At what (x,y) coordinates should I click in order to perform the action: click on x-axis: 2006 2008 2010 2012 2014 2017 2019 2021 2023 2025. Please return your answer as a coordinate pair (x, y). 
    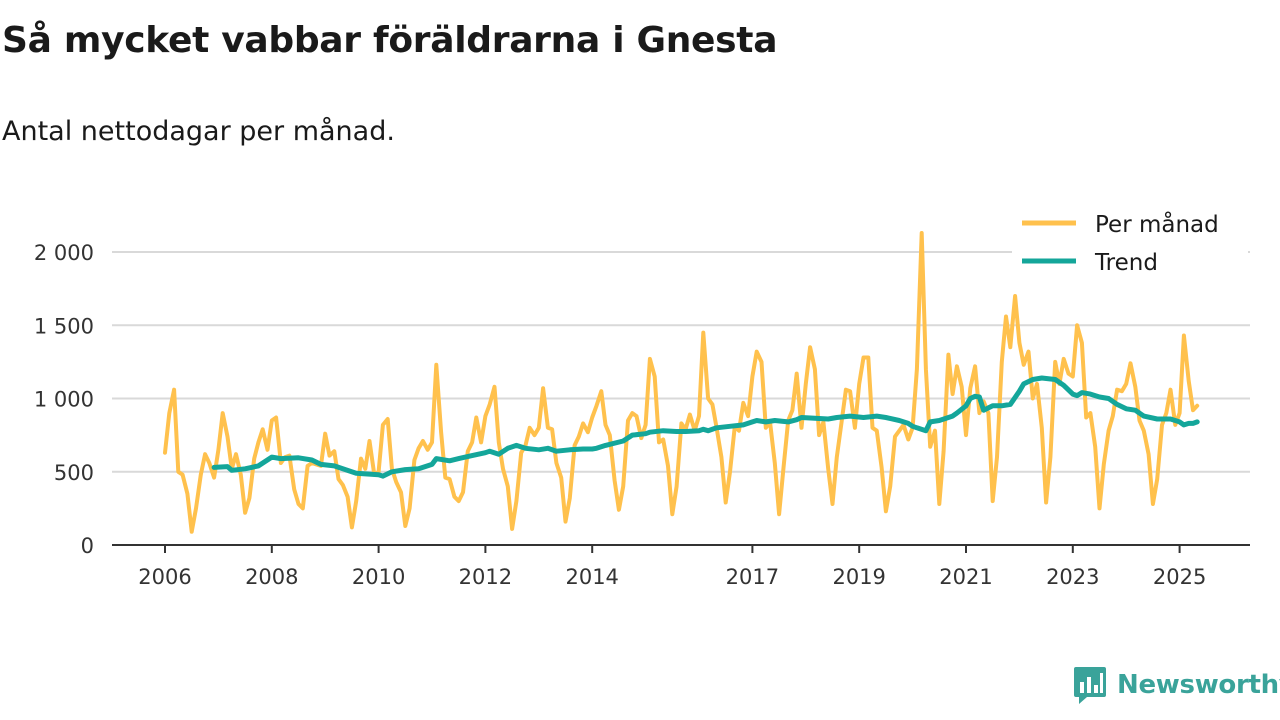
    Looking at the image, I should click on (681, 566).